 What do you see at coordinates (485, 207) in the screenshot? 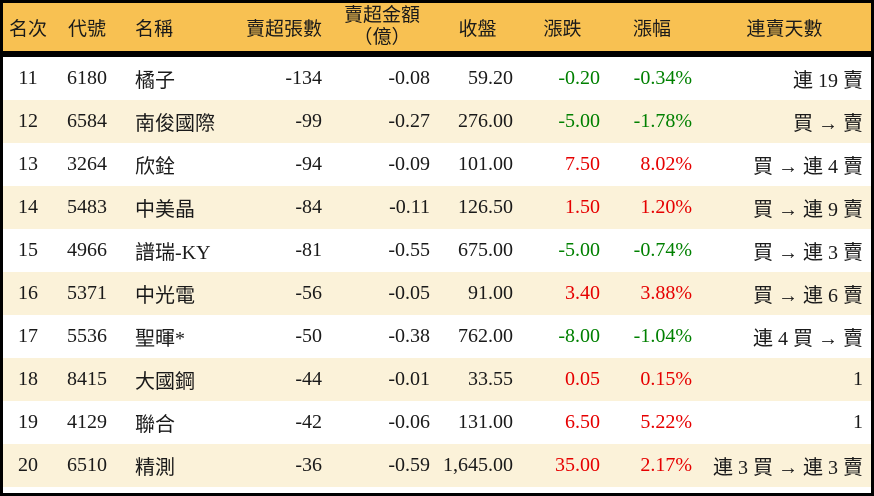
I see `close-cell: 126.50` at bounding box center [485, 207].